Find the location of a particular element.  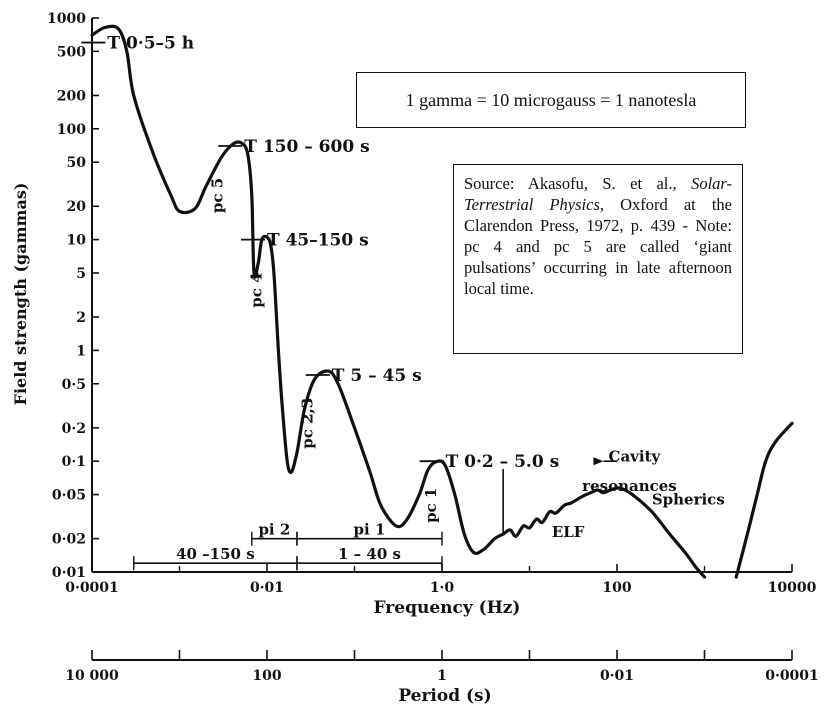

period-annotation: T 150 – 600 s is located at coordinates (306, 147).